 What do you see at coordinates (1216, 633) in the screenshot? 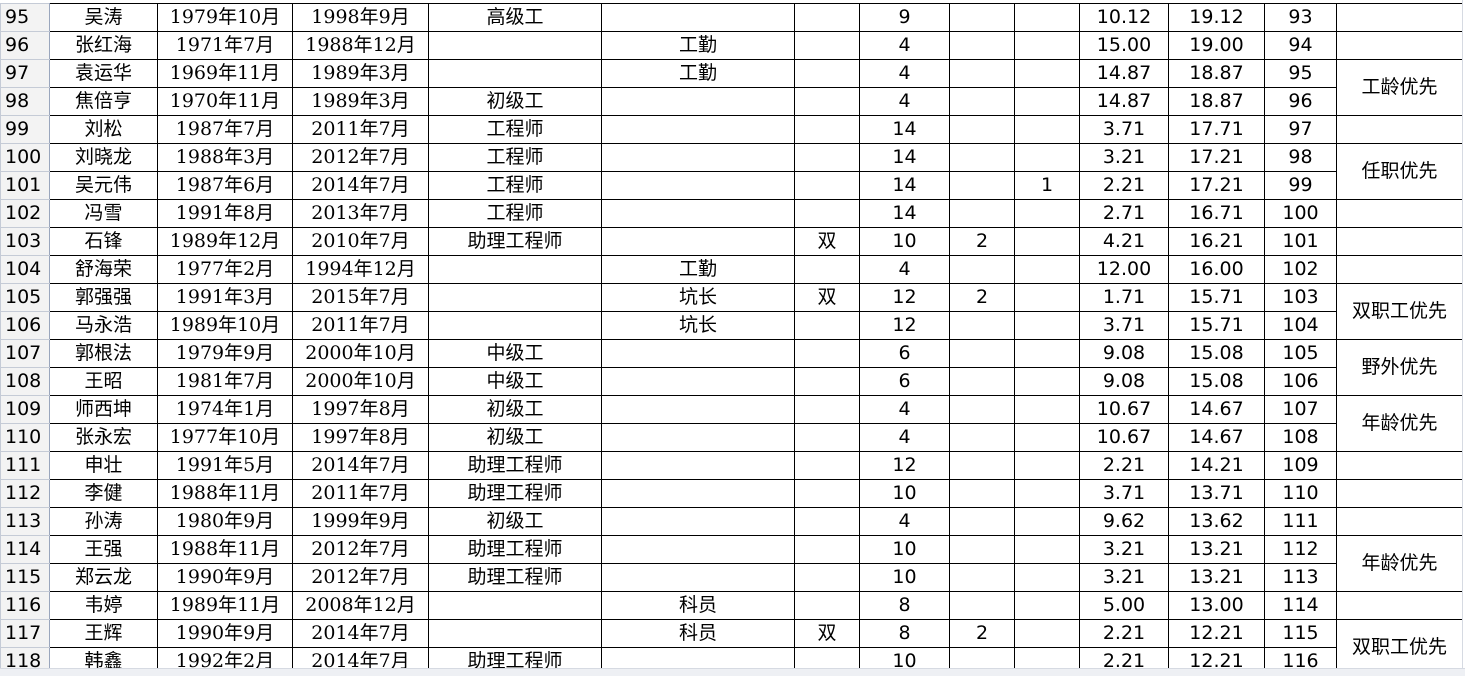
I see `total-cell: 12.21` at bounding box center [1216, 633].